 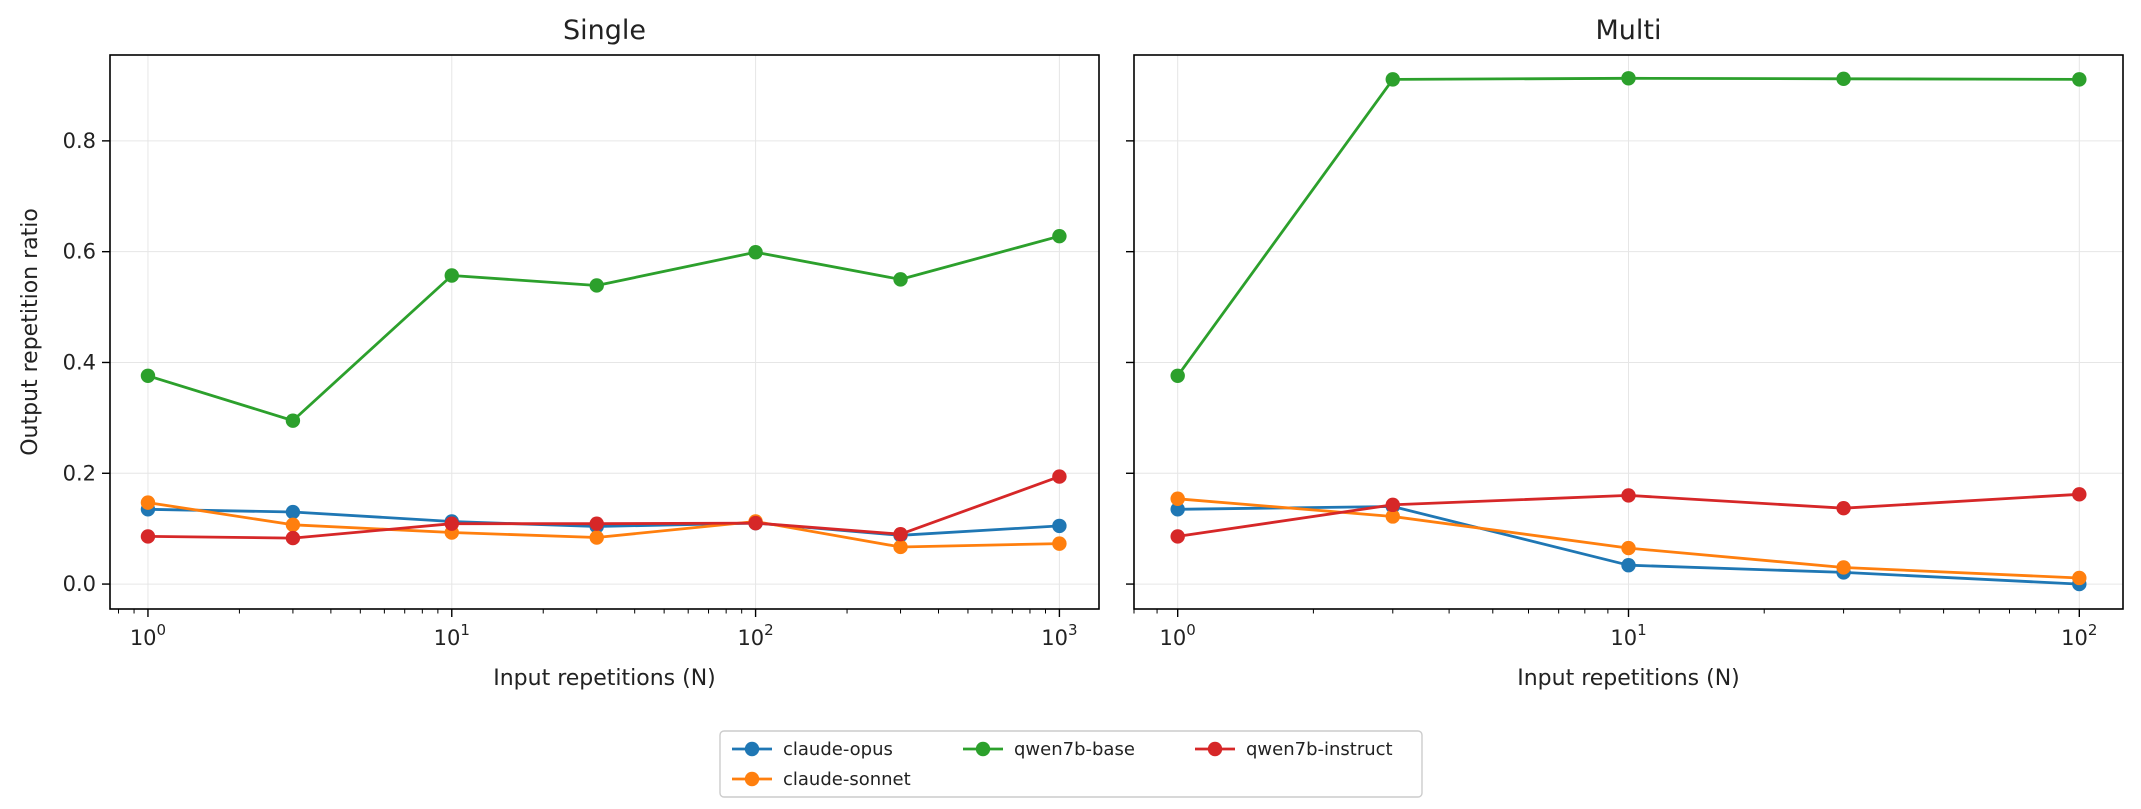 I want to click on y-tick-label: 0.8, so click(x=79, y=141).